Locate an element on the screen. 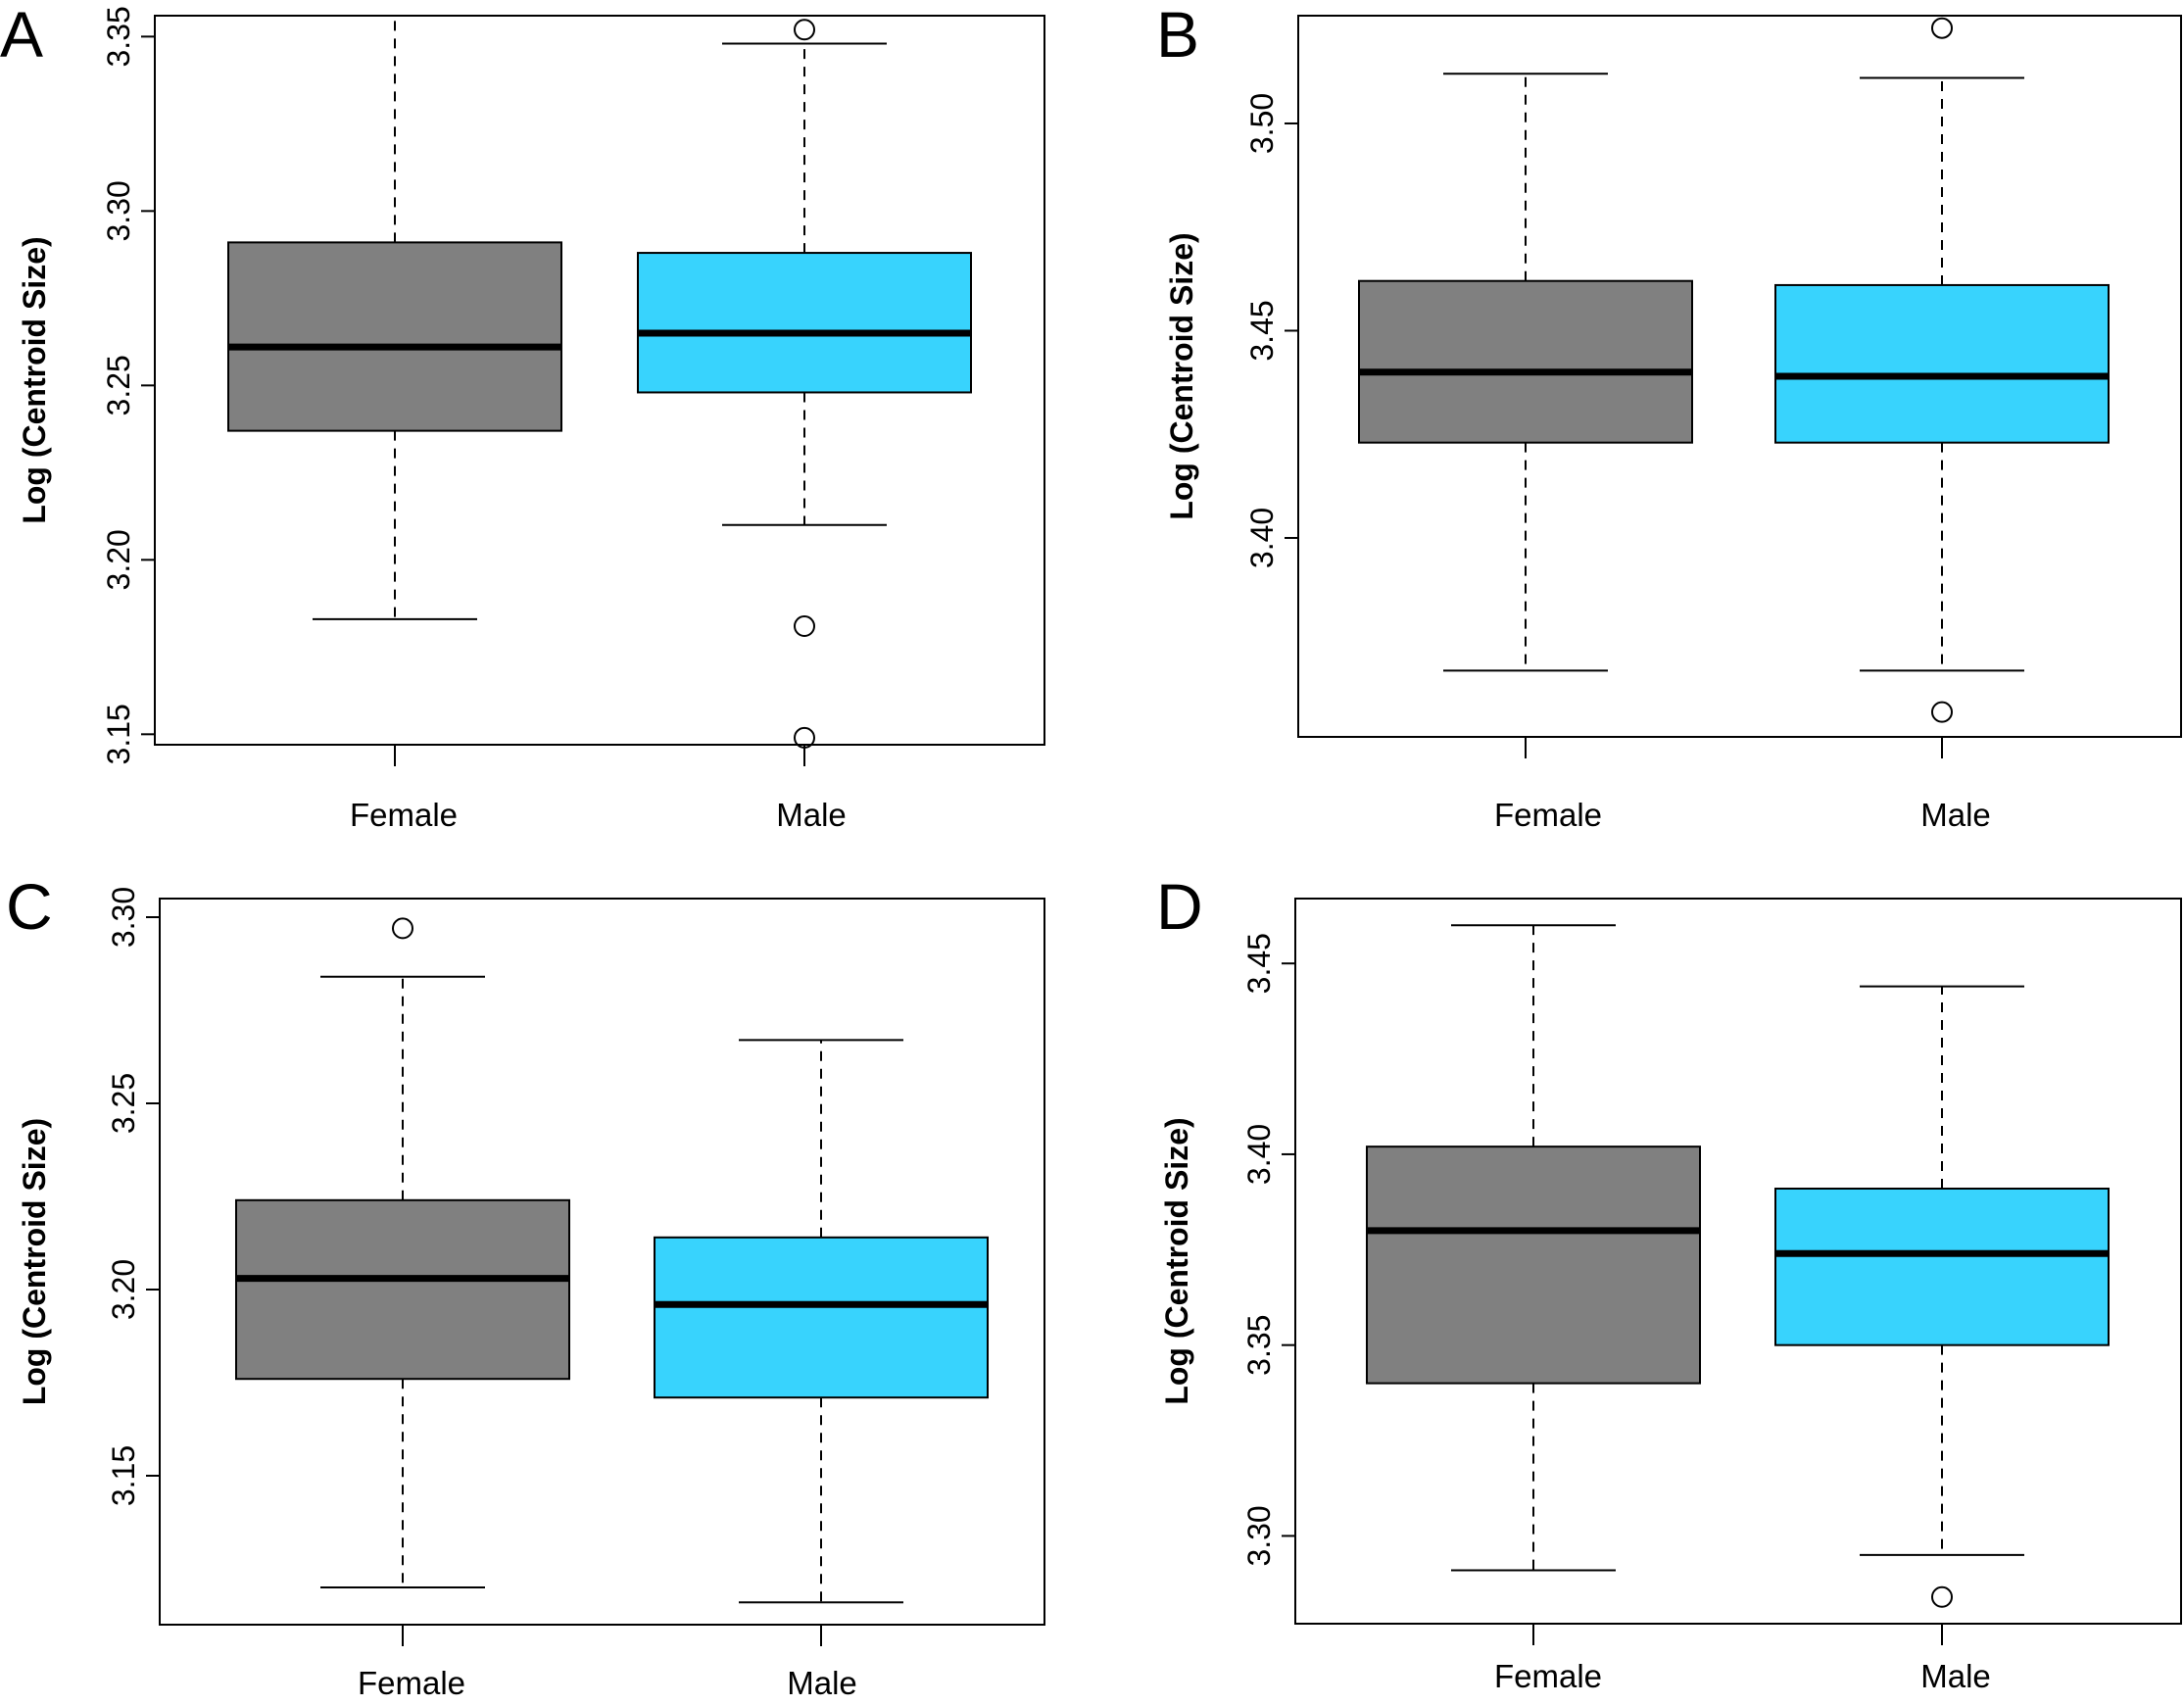 The height and width of the screenshot is (1706, 2184). panel-d-box-male is located at coordinates (1942, 1296).